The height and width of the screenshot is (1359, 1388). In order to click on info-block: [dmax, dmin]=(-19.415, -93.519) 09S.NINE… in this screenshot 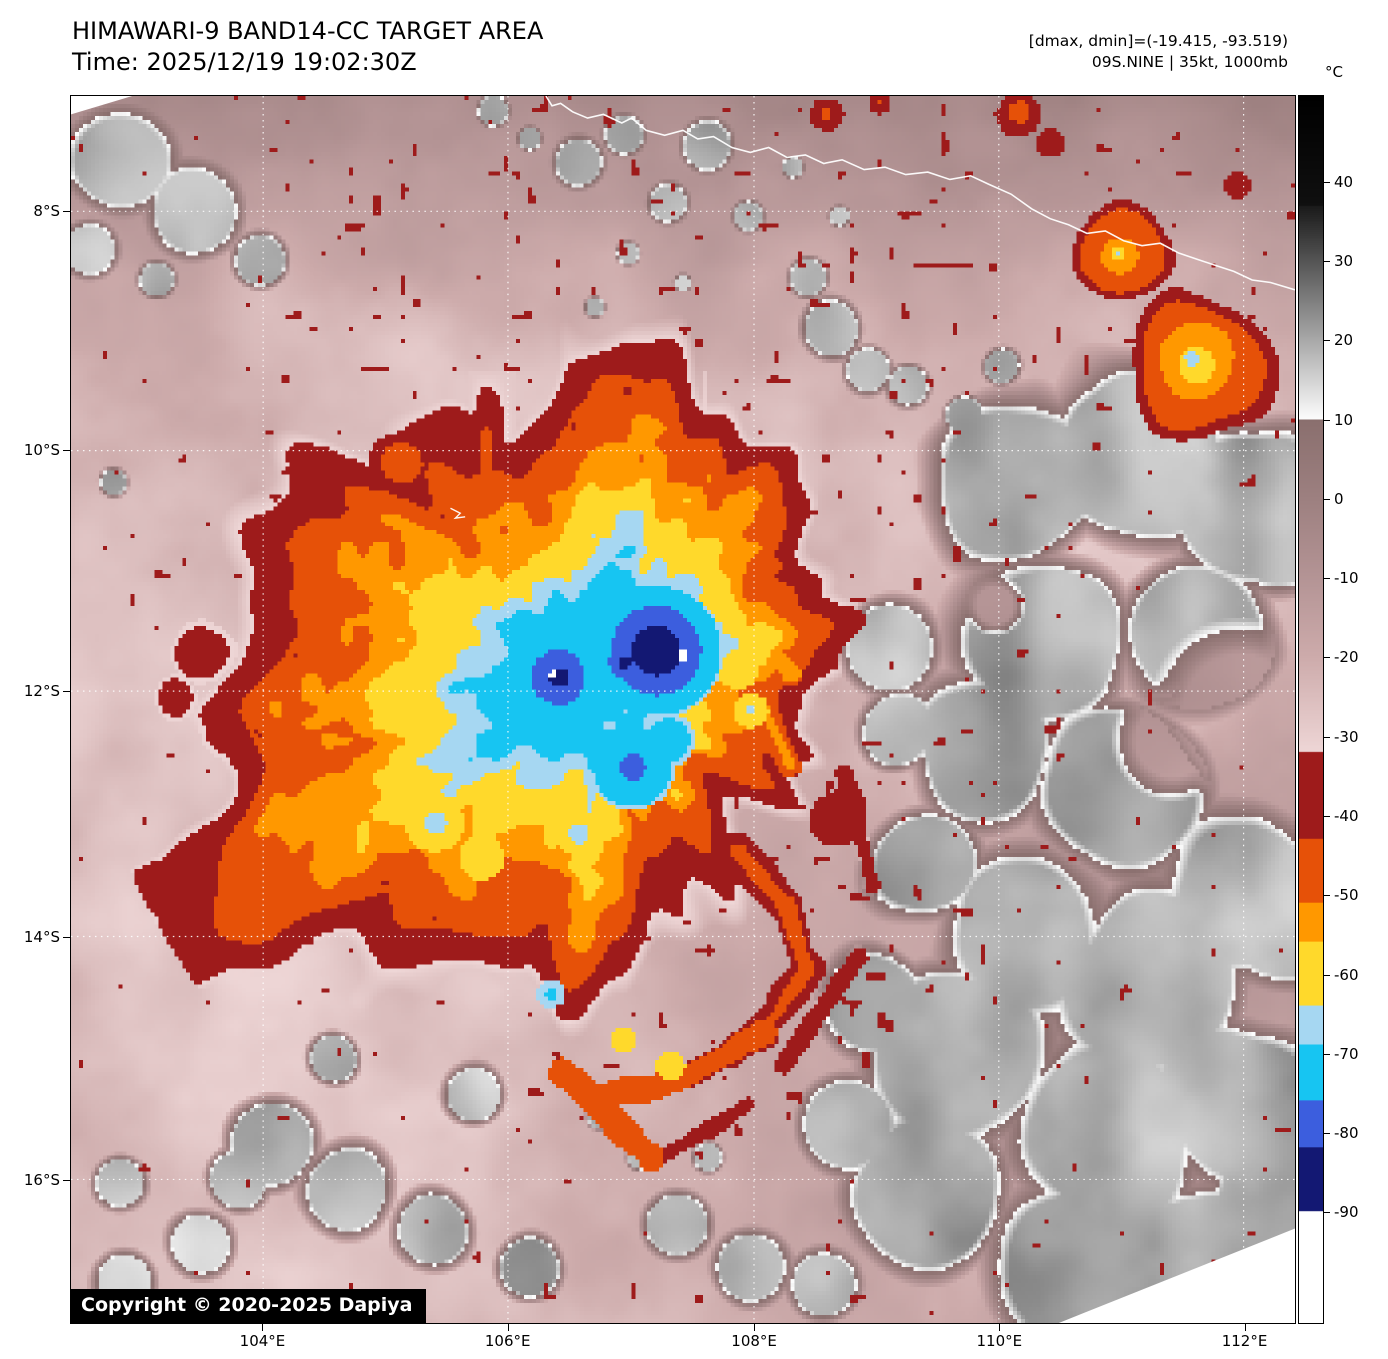, I will do `click(1158, 52)`.